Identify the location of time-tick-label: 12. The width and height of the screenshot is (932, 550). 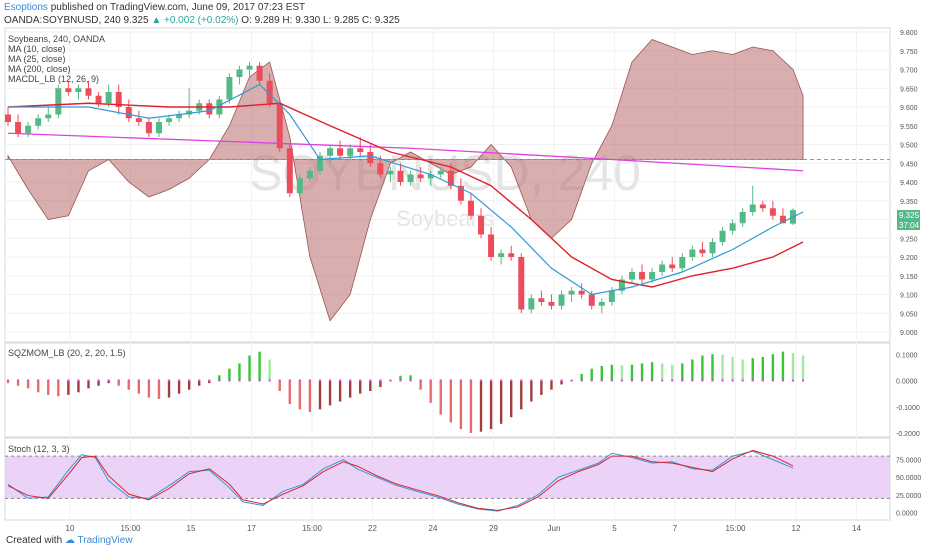
(796, 528).